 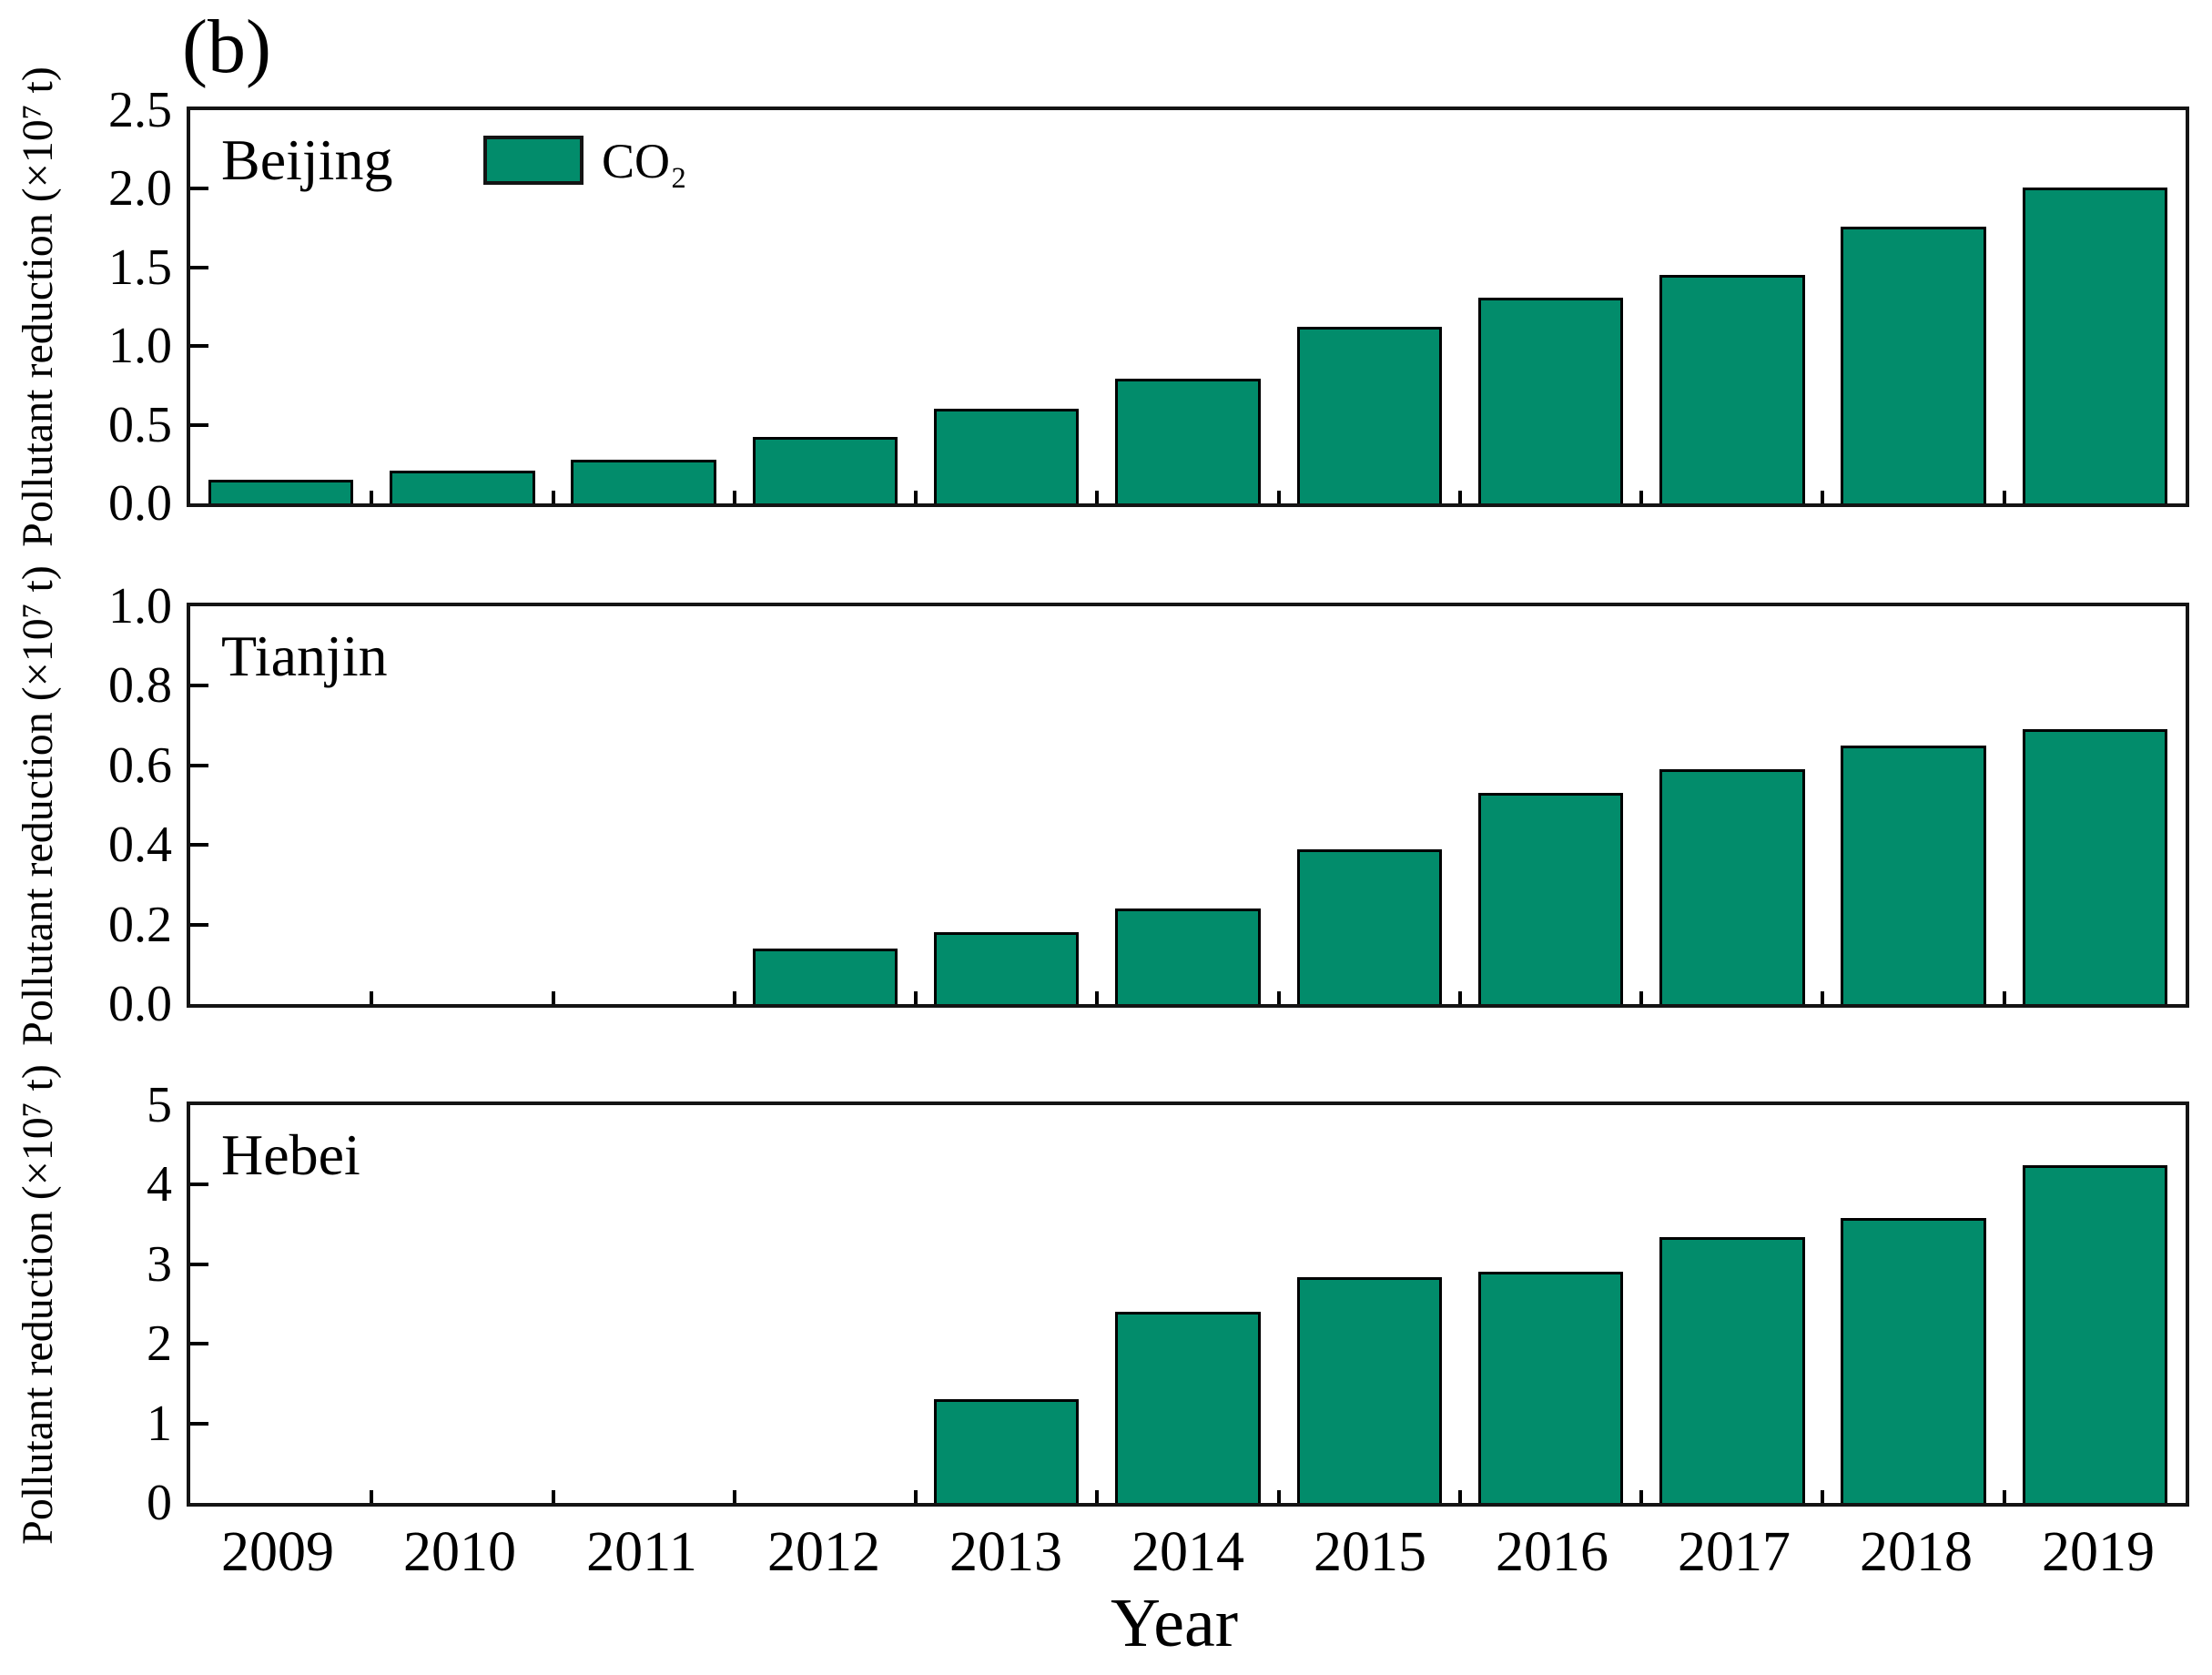 What do you see at coordinates (1734, 1552) in the screenshot?
I see `x-tick-label-2017: 2017` at bounding box center [1734, 1552].